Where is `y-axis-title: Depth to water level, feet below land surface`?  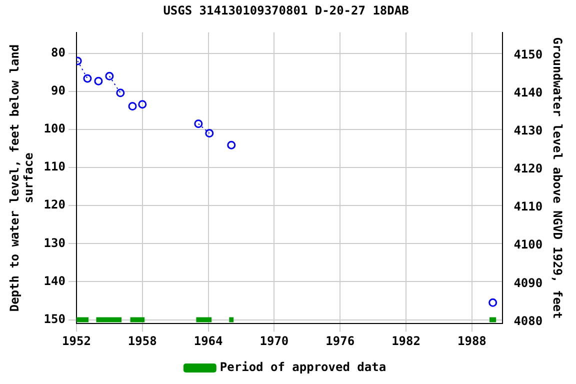 y-axis-title: Depth to water level, feet below land surface is located at coordinates (21, 178).